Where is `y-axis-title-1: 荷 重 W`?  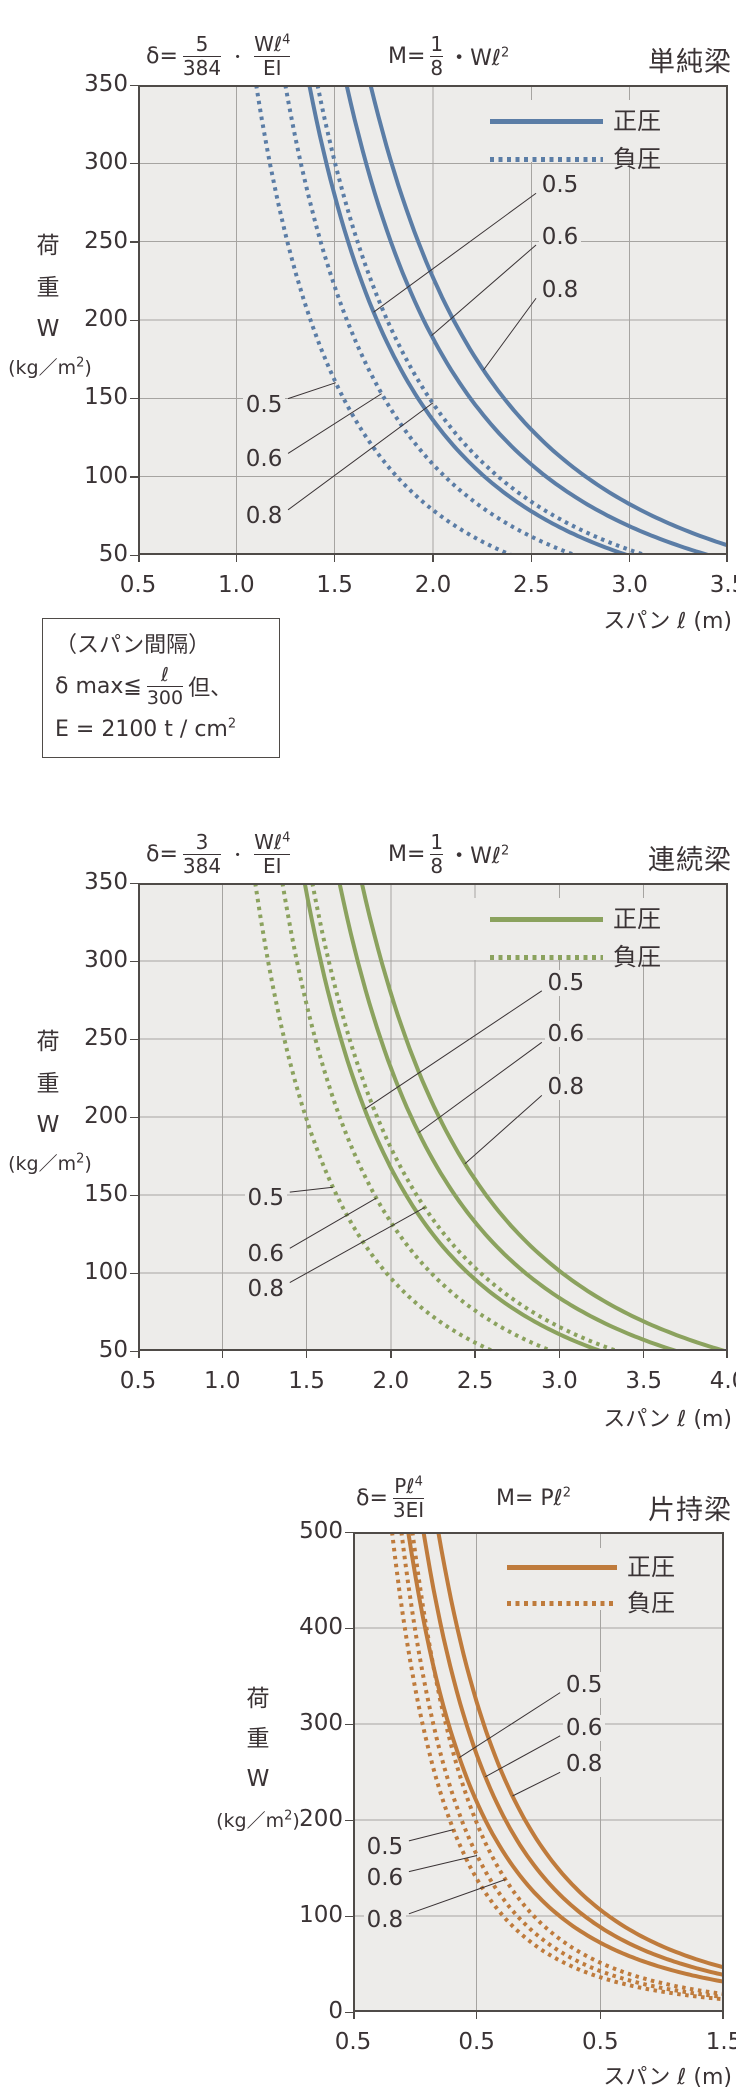
y-axis-title-1: 荷 重 W is located at coordinates (48, 287).